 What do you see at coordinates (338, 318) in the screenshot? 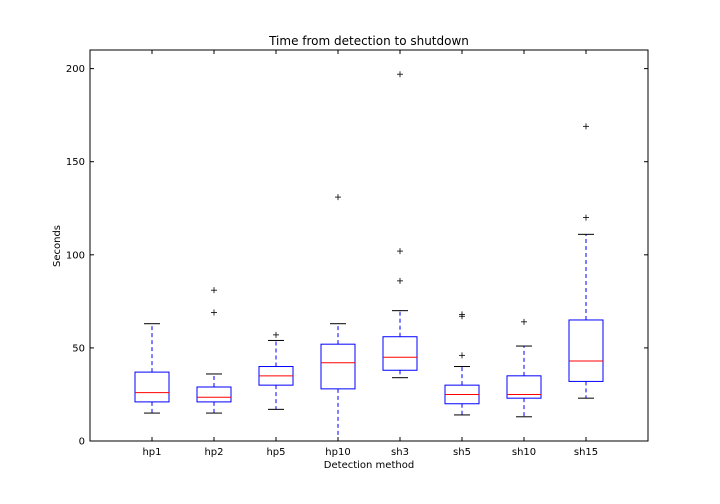
I see `box-hp10` at bounding box center [338, 318].